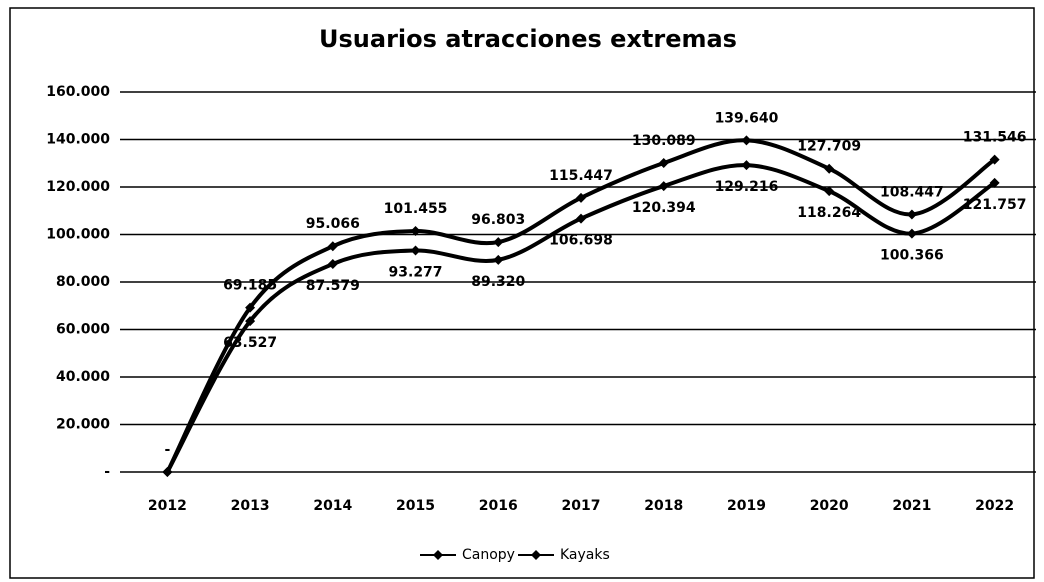 This screenshot has height=582, width=1044. Describe the element at coordinates (498, 506) in the screenshot. I see `x-tick-label: 2016` at that location.